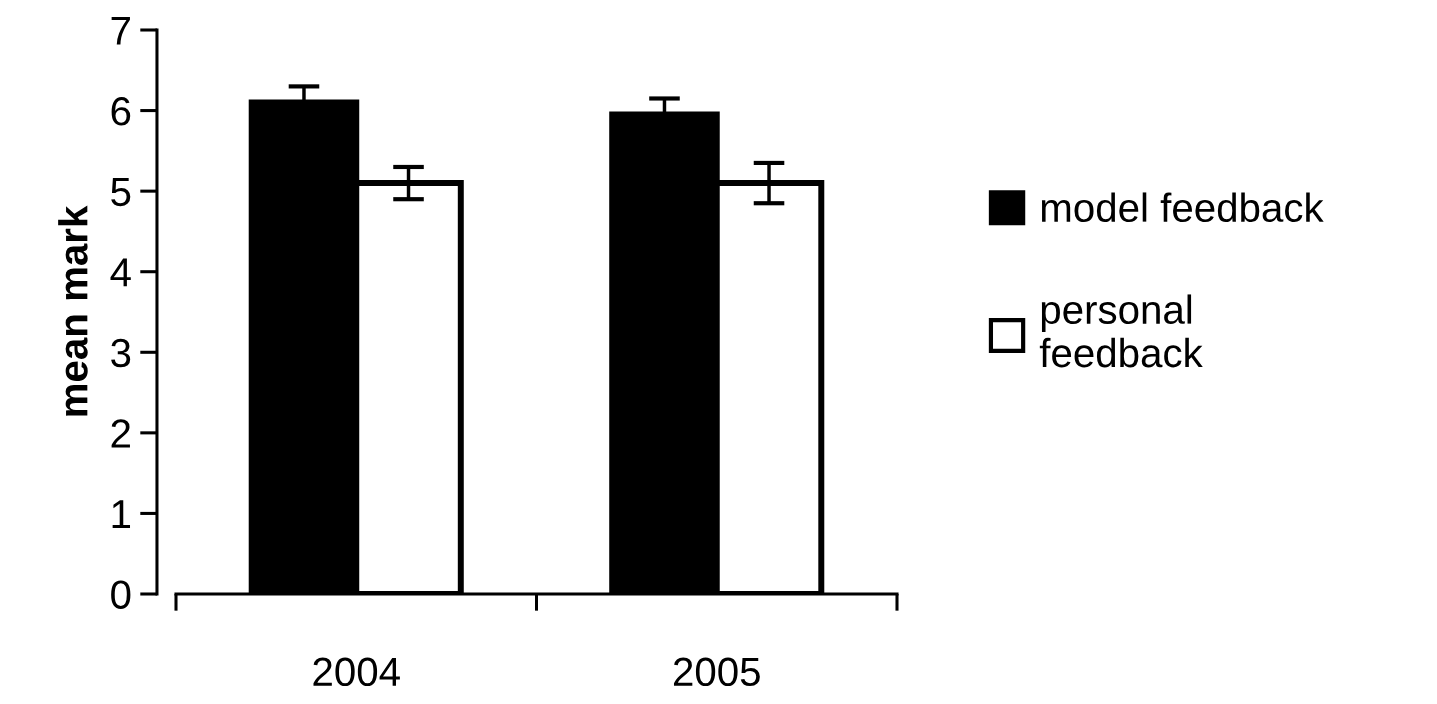  Describe the element at coordinates (120, 433) in the screenshot. I see `y-tick-label: 2` at that location.